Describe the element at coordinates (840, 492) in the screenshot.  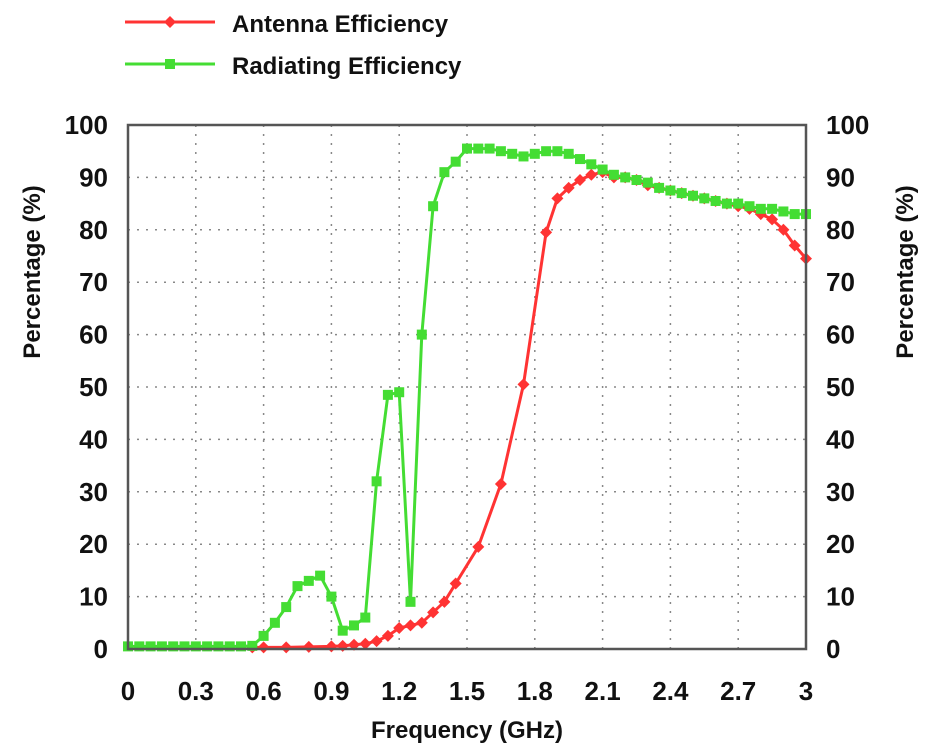
I see `y-tick-label-right: 30` at that location.